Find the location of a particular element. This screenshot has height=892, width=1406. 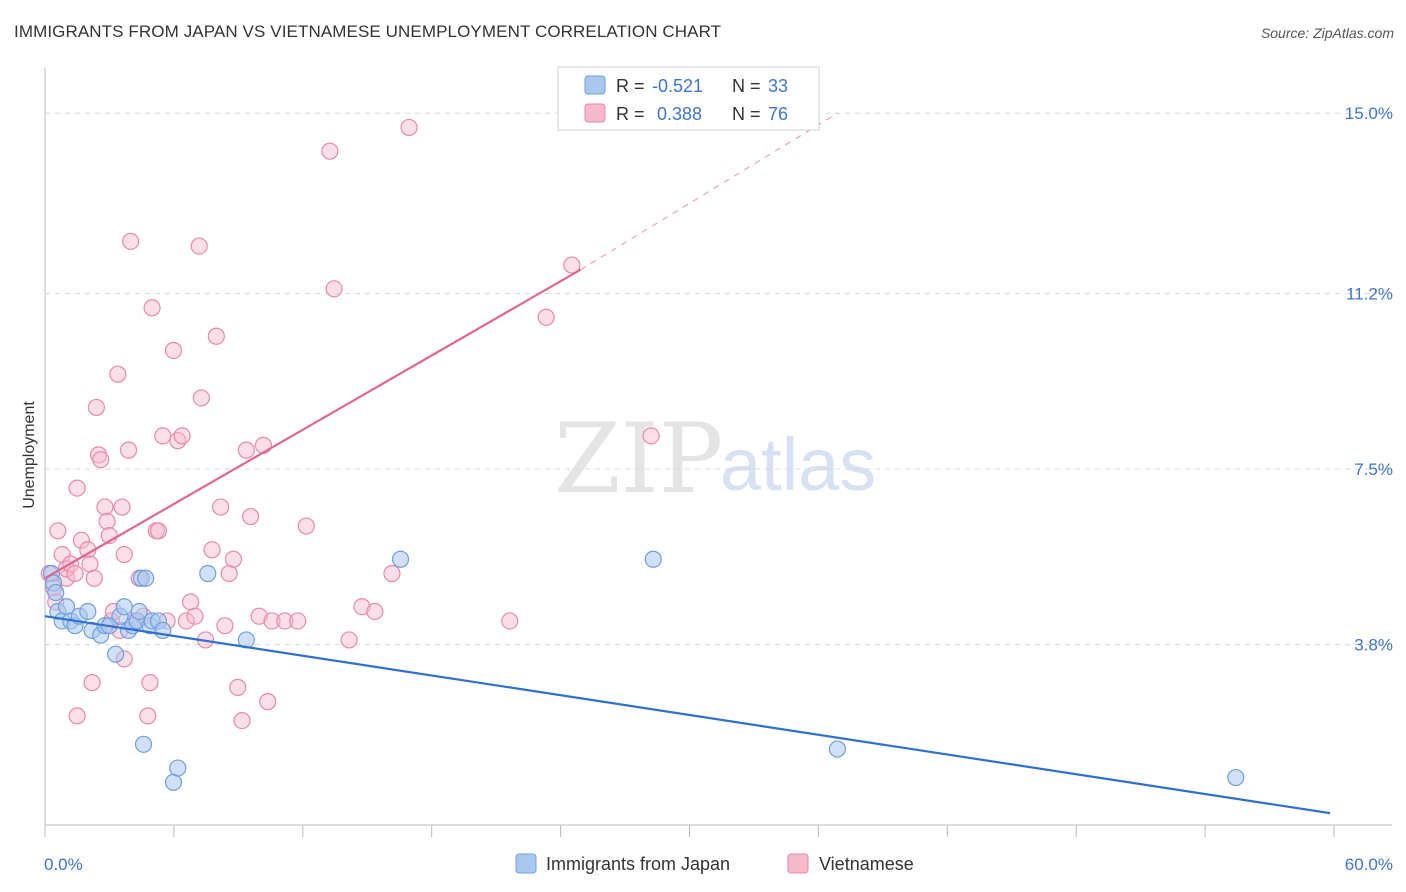

series-legend-swatch-japan is located at coordinates (526, 863).